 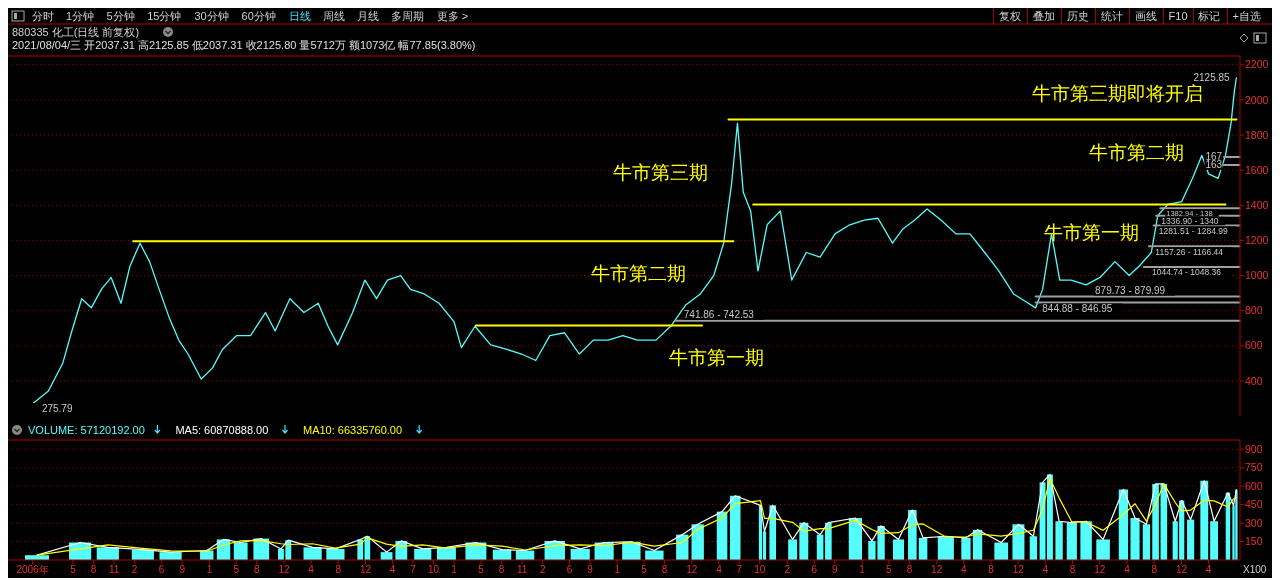 I want to click on y-tick-label: 900, so click(x=1254, y=448).